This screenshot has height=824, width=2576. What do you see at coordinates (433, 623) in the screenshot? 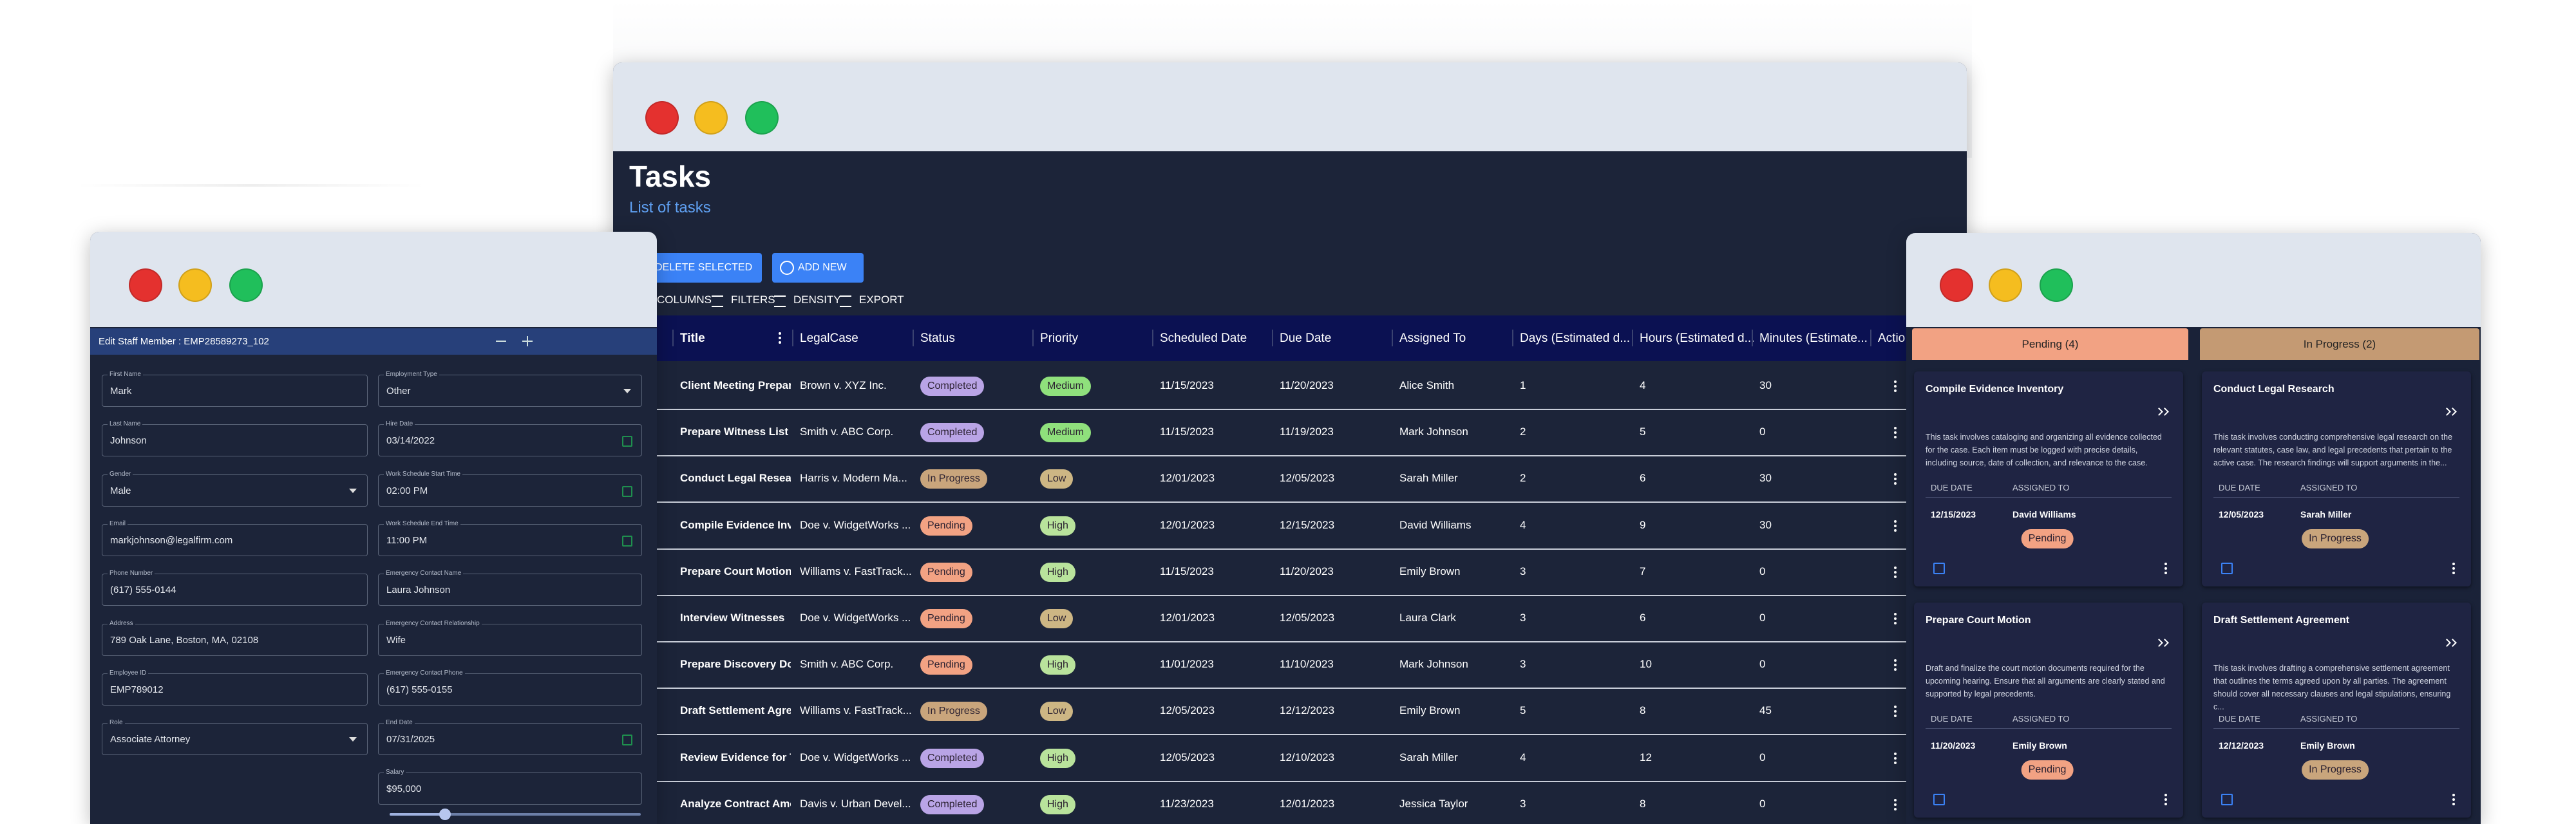
I see `field-label: Emergency Contact Relationship` at bounding box center [433, 623].